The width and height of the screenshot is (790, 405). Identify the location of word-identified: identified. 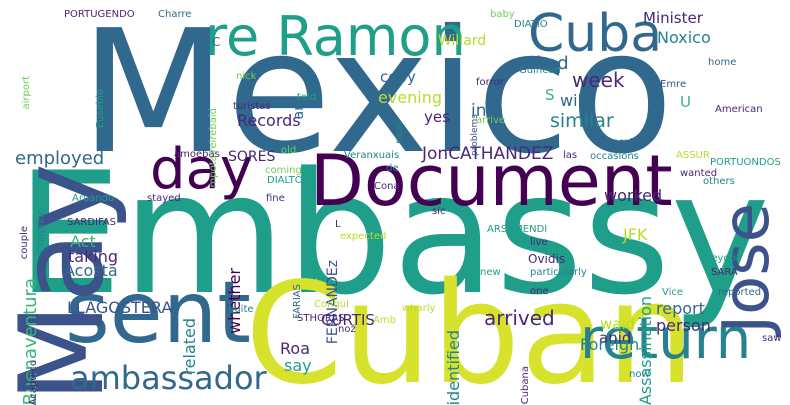
(453, 367).